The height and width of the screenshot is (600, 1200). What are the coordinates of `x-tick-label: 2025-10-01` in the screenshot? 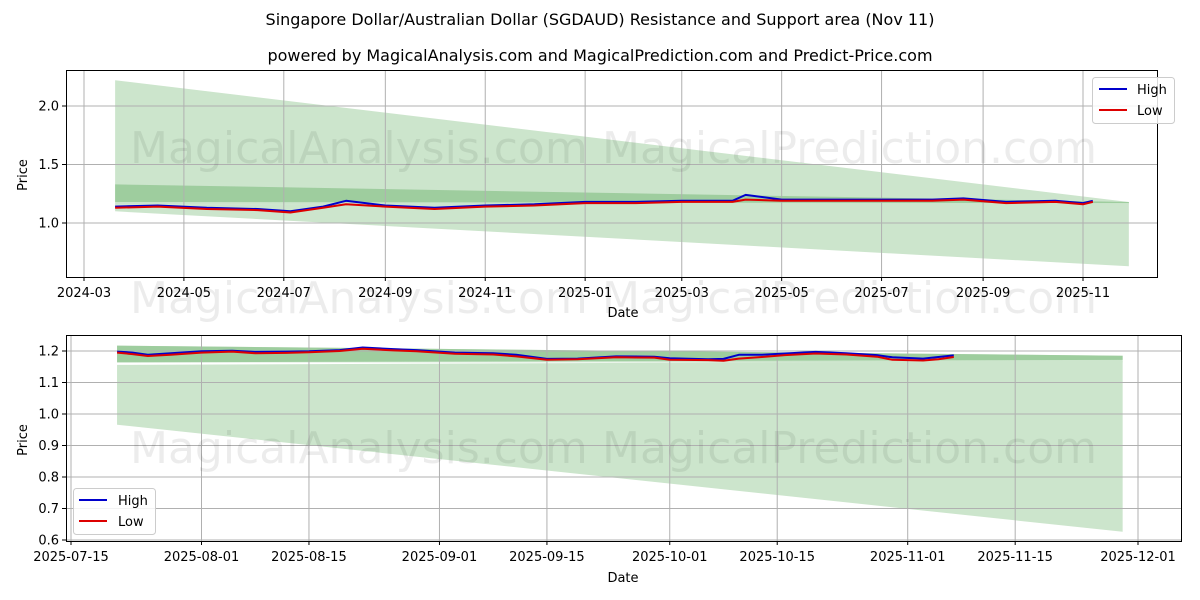 It's located at (670, 557).